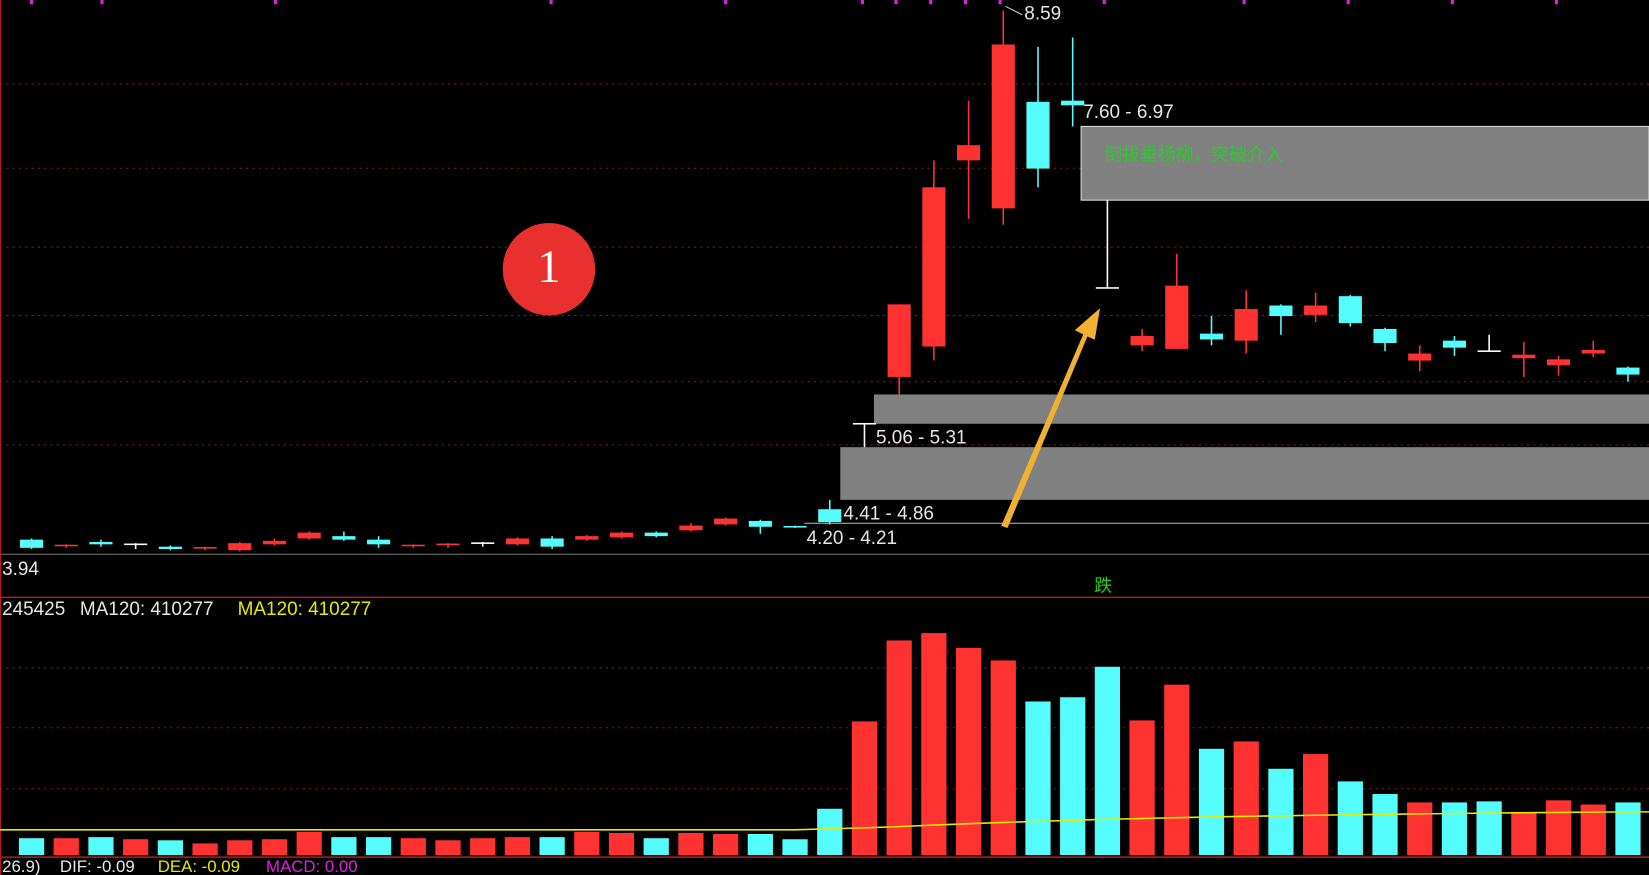 The image size is (1649, 875). I want to click on marker-label: 1, so click(548, 267).